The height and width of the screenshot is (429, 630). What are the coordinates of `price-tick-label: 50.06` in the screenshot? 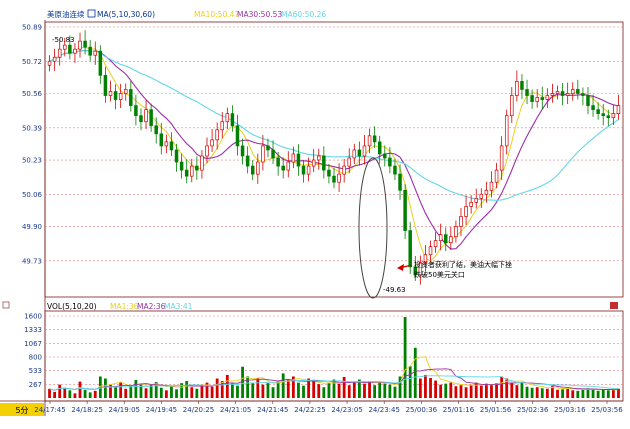 It's located at (32, 195).